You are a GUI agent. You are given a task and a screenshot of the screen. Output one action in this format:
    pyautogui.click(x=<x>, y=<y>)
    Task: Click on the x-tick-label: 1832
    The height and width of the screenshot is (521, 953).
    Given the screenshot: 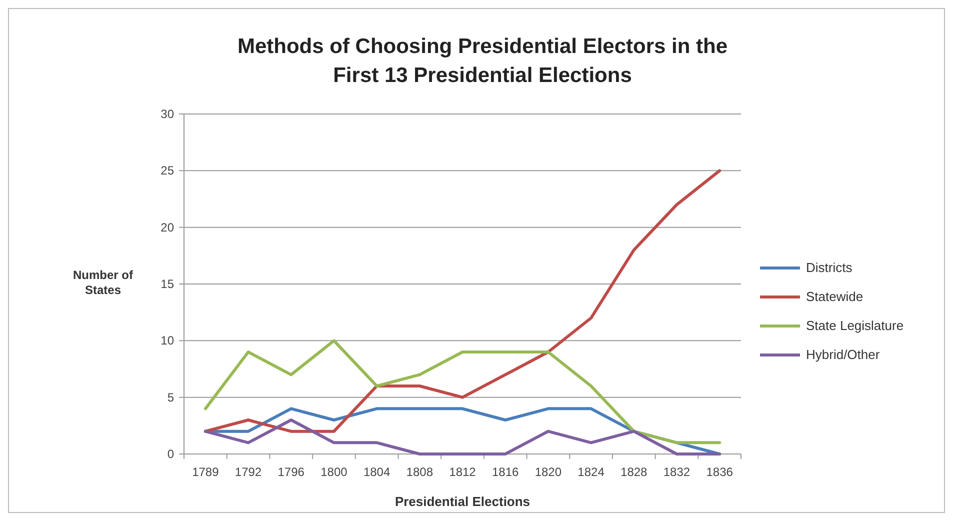 What is the action you would take?
    pyautogui.click(x=676, y=472)
    